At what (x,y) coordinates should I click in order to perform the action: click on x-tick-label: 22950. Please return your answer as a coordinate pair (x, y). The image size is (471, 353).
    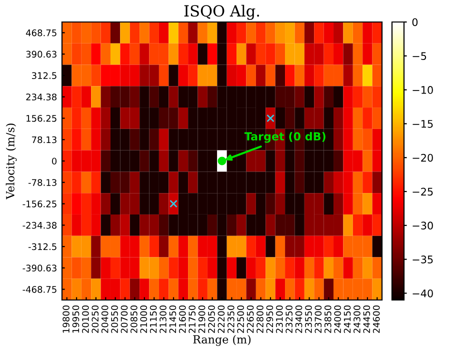
    Looking at the image, I should click on (270, 319).